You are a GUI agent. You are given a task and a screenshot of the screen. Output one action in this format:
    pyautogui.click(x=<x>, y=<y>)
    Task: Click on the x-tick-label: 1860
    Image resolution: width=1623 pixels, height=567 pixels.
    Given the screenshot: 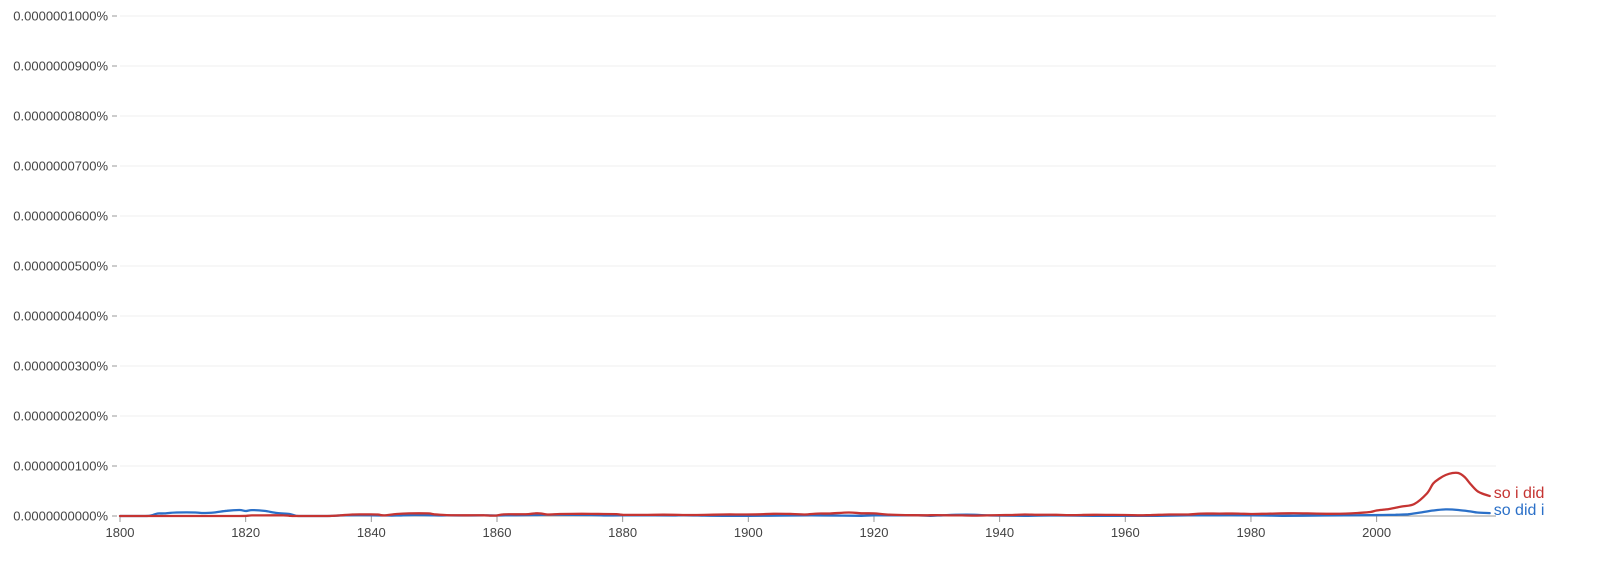 What is the action you would take?
    pyautogui.click(x=497, y=532)
    